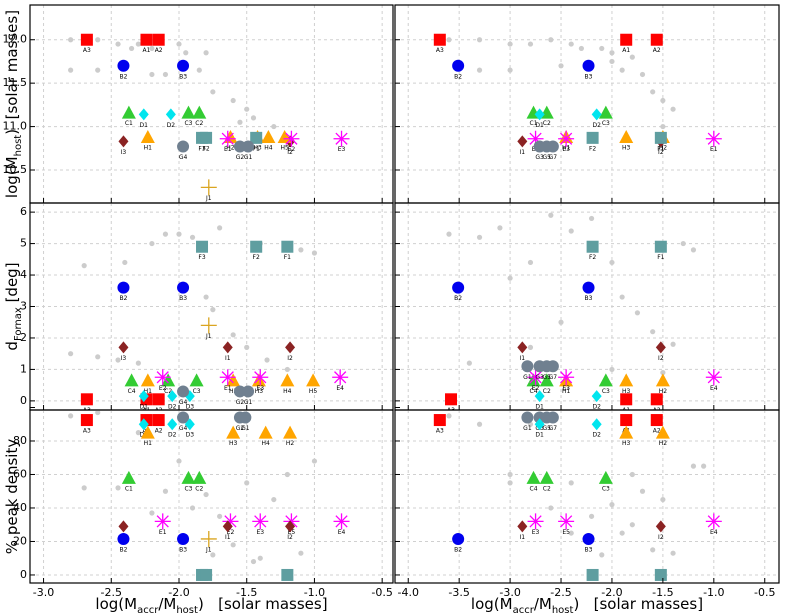 The image size is (789, 614). I want to click on axis-label-part: log(M, so click(12, 177).